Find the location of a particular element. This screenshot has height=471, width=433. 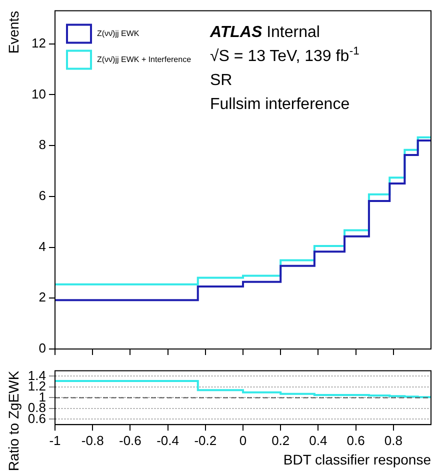

legend-label: Z(νν̄)jj EWK + Interference is located at coordinates (144, 59).